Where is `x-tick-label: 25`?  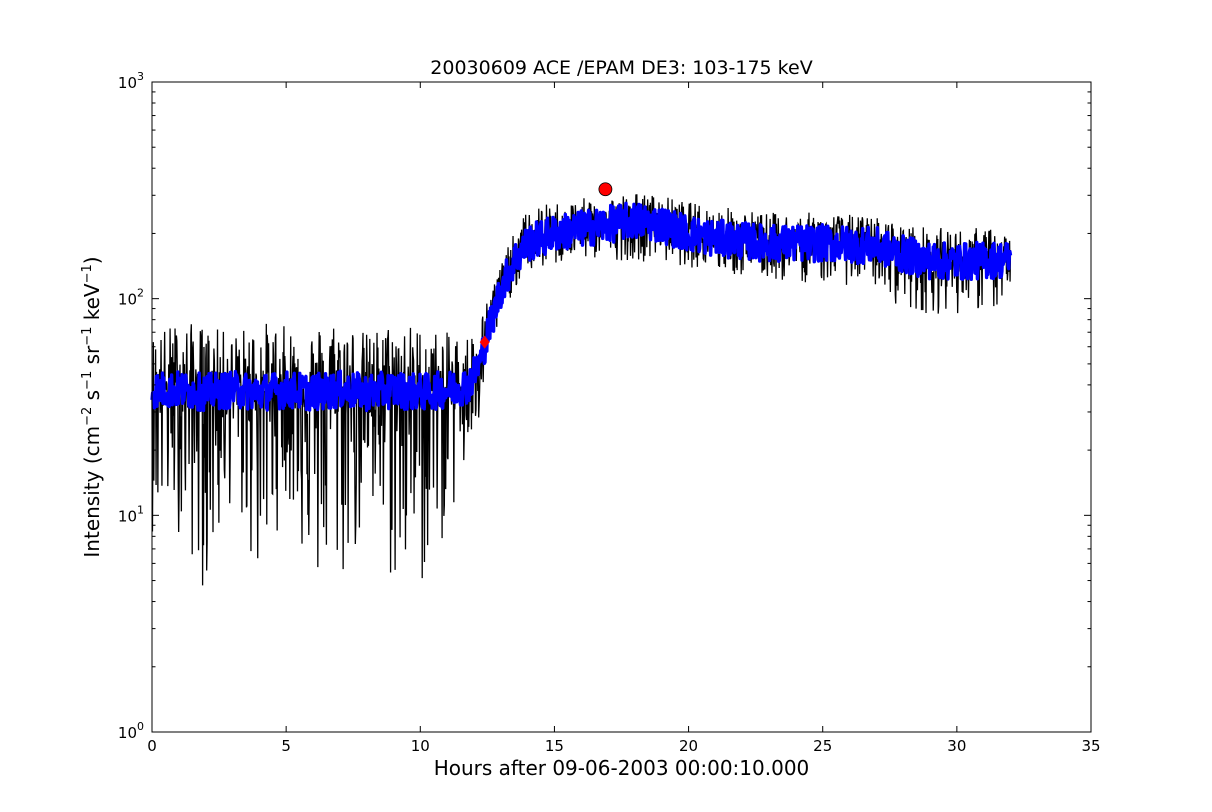
x-tick-label: 25 is located at coordinates (822, 746).